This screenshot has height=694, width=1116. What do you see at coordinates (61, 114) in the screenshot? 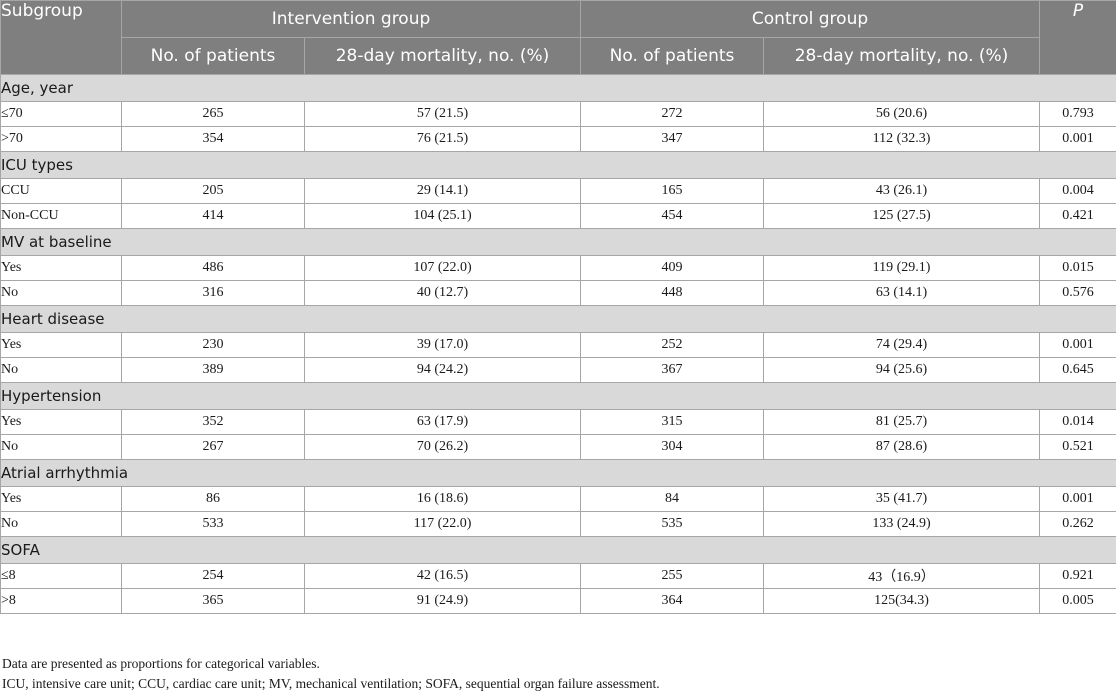
I see `row-label-cell: ≤70` at bounding box center [61, 114].